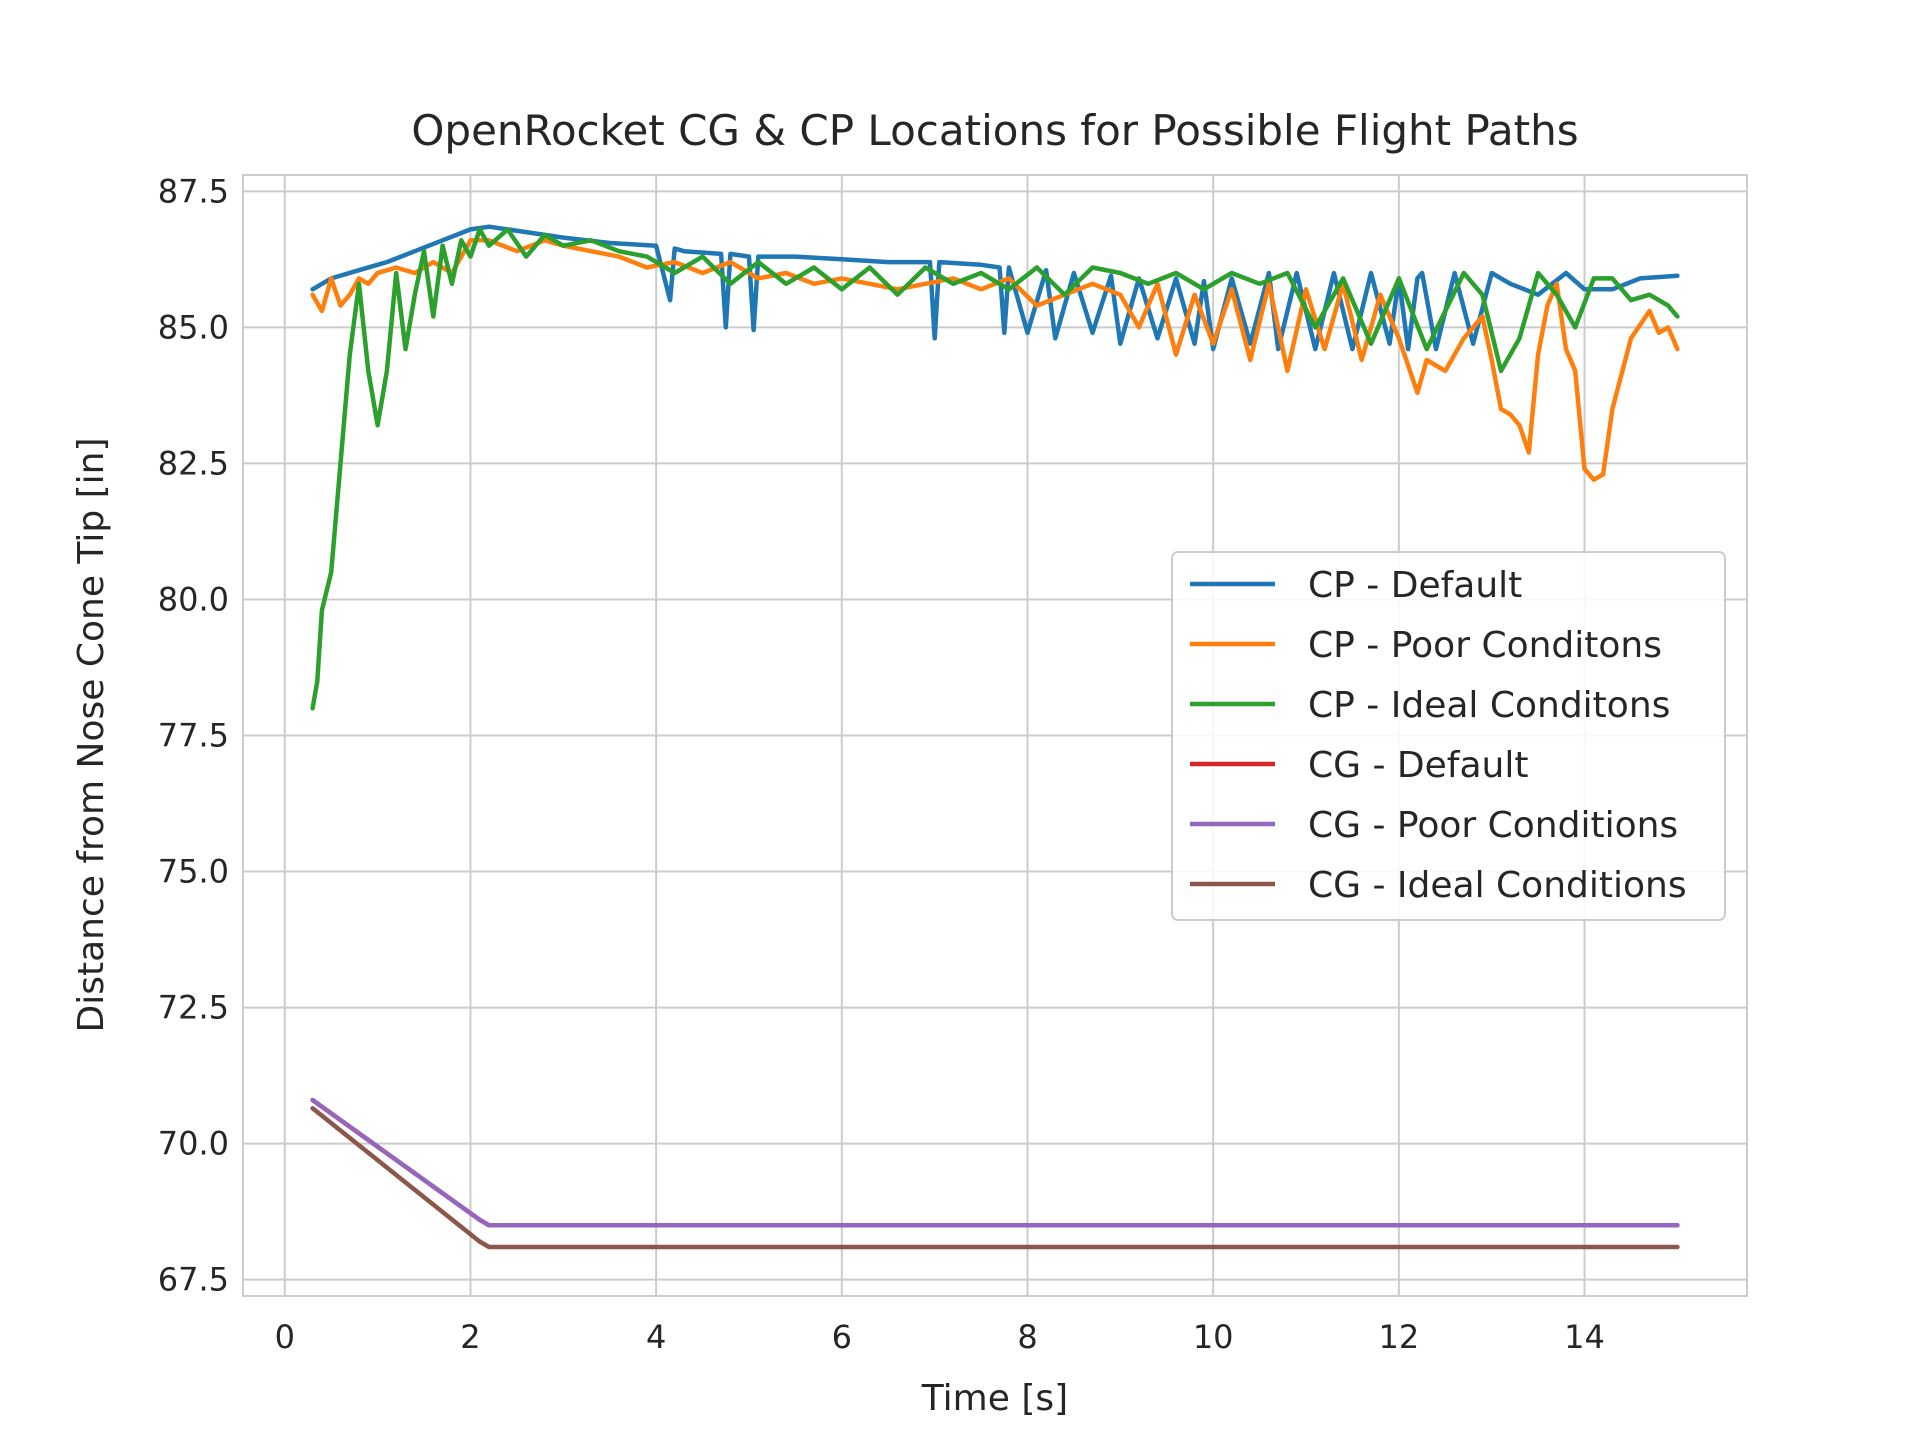  I want to click on legend-box, so click(1448, 736).